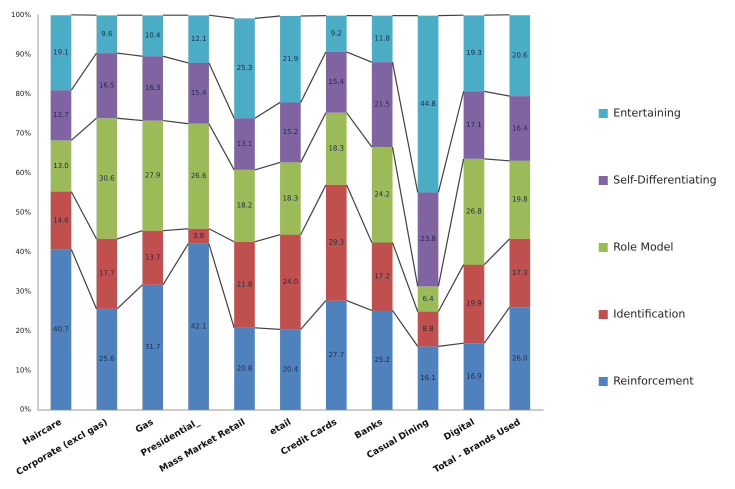 This screenshot has height=489, width=735. I want to click on legend-label: Reinforcement, so click(653, 381).